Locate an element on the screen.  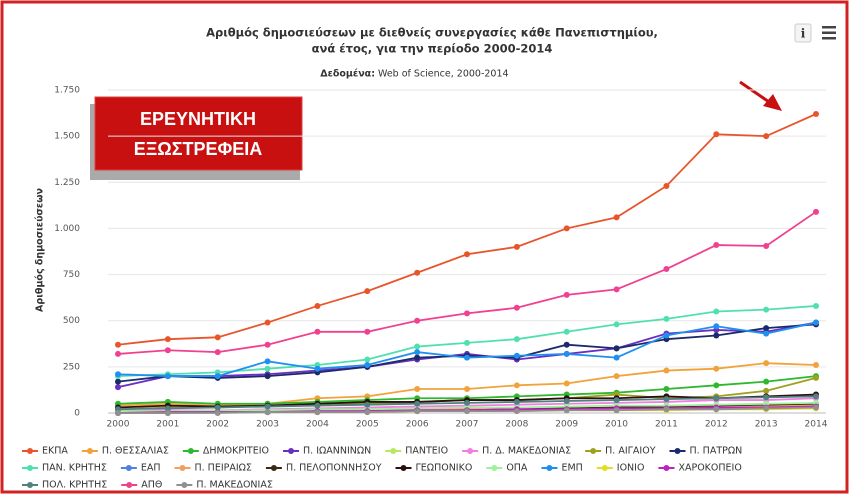
legend-item: ΠΟΛ. ΚΡΗΤΗΣ is located at coordinates (64, 485).